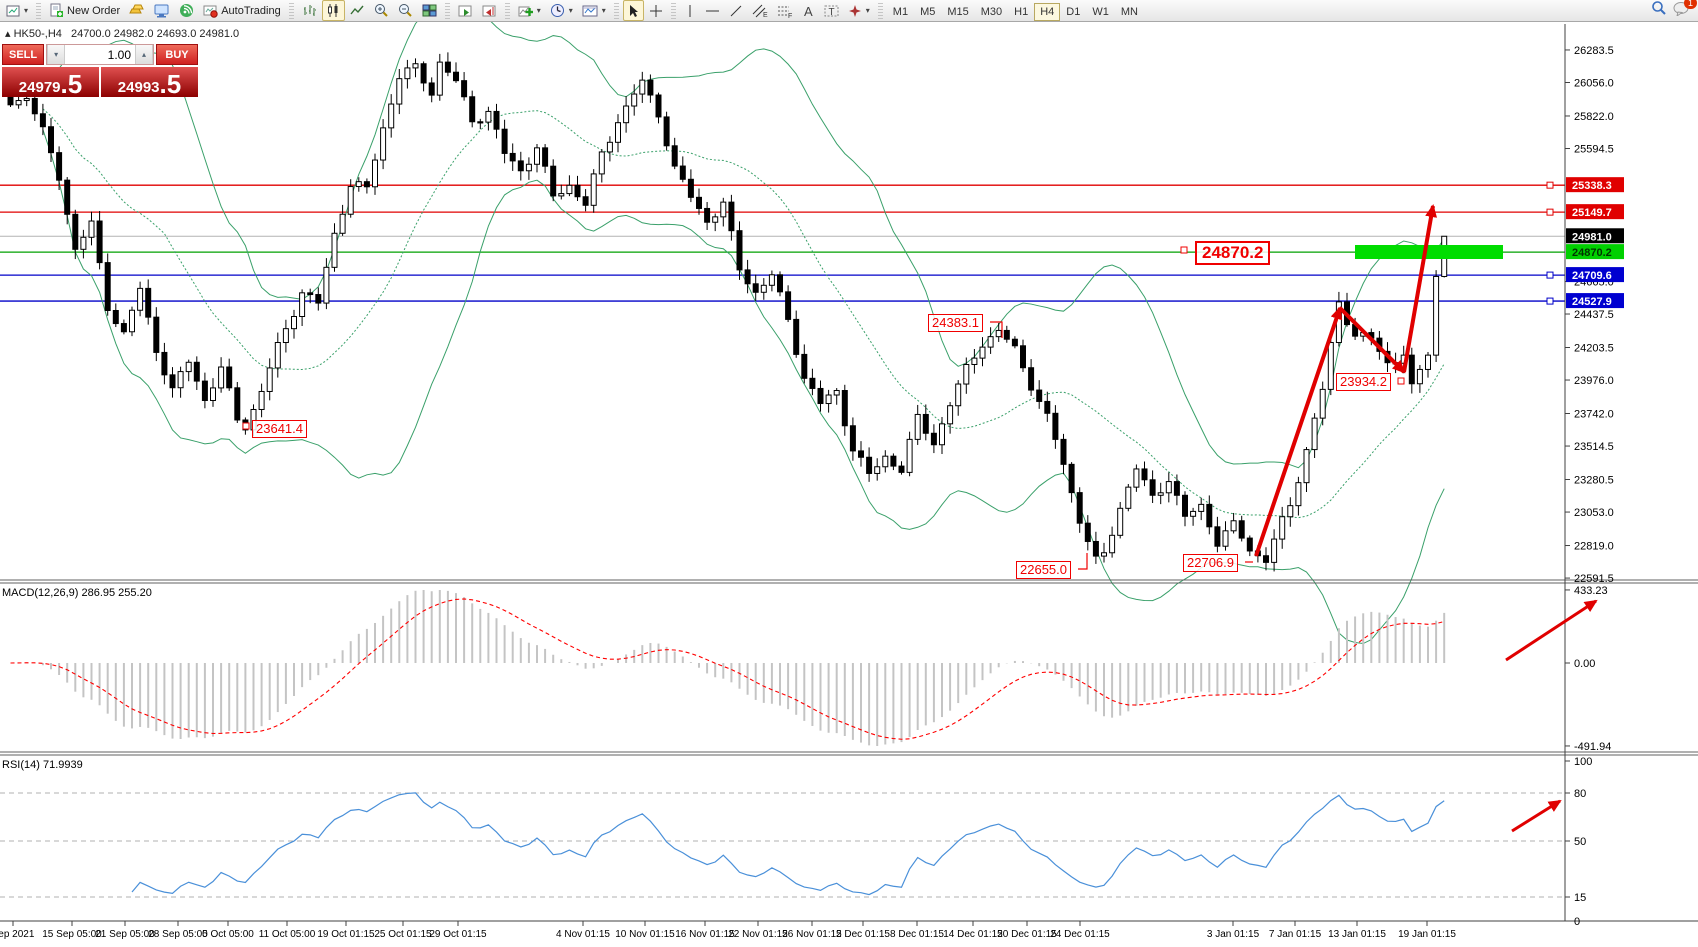  What do you see at coordinates (458, 934) in the screenshot?
I see `svg-text: 29 Oct 01:15` at bounding box center [458, 934].